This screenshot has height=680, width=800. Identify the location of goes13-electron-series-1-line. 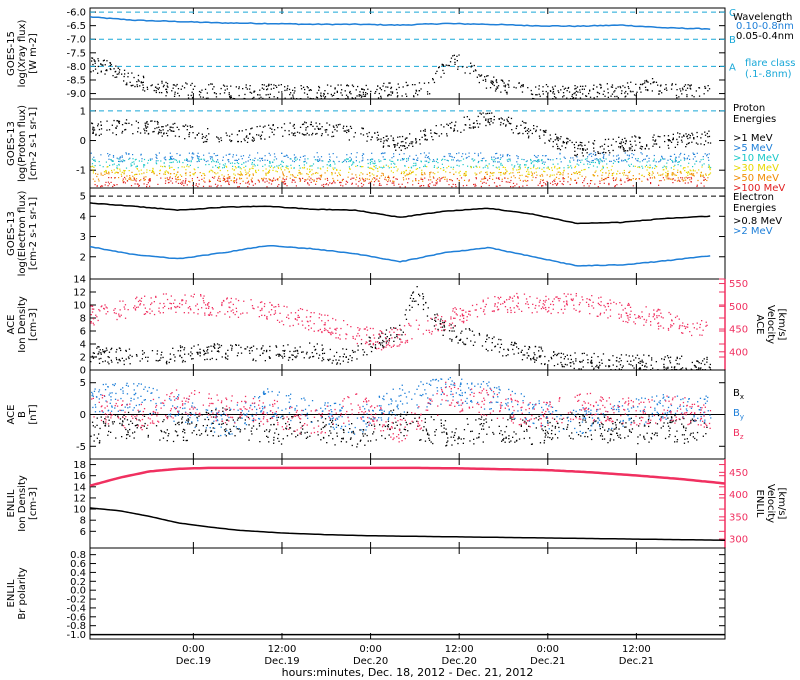
(400, 255).